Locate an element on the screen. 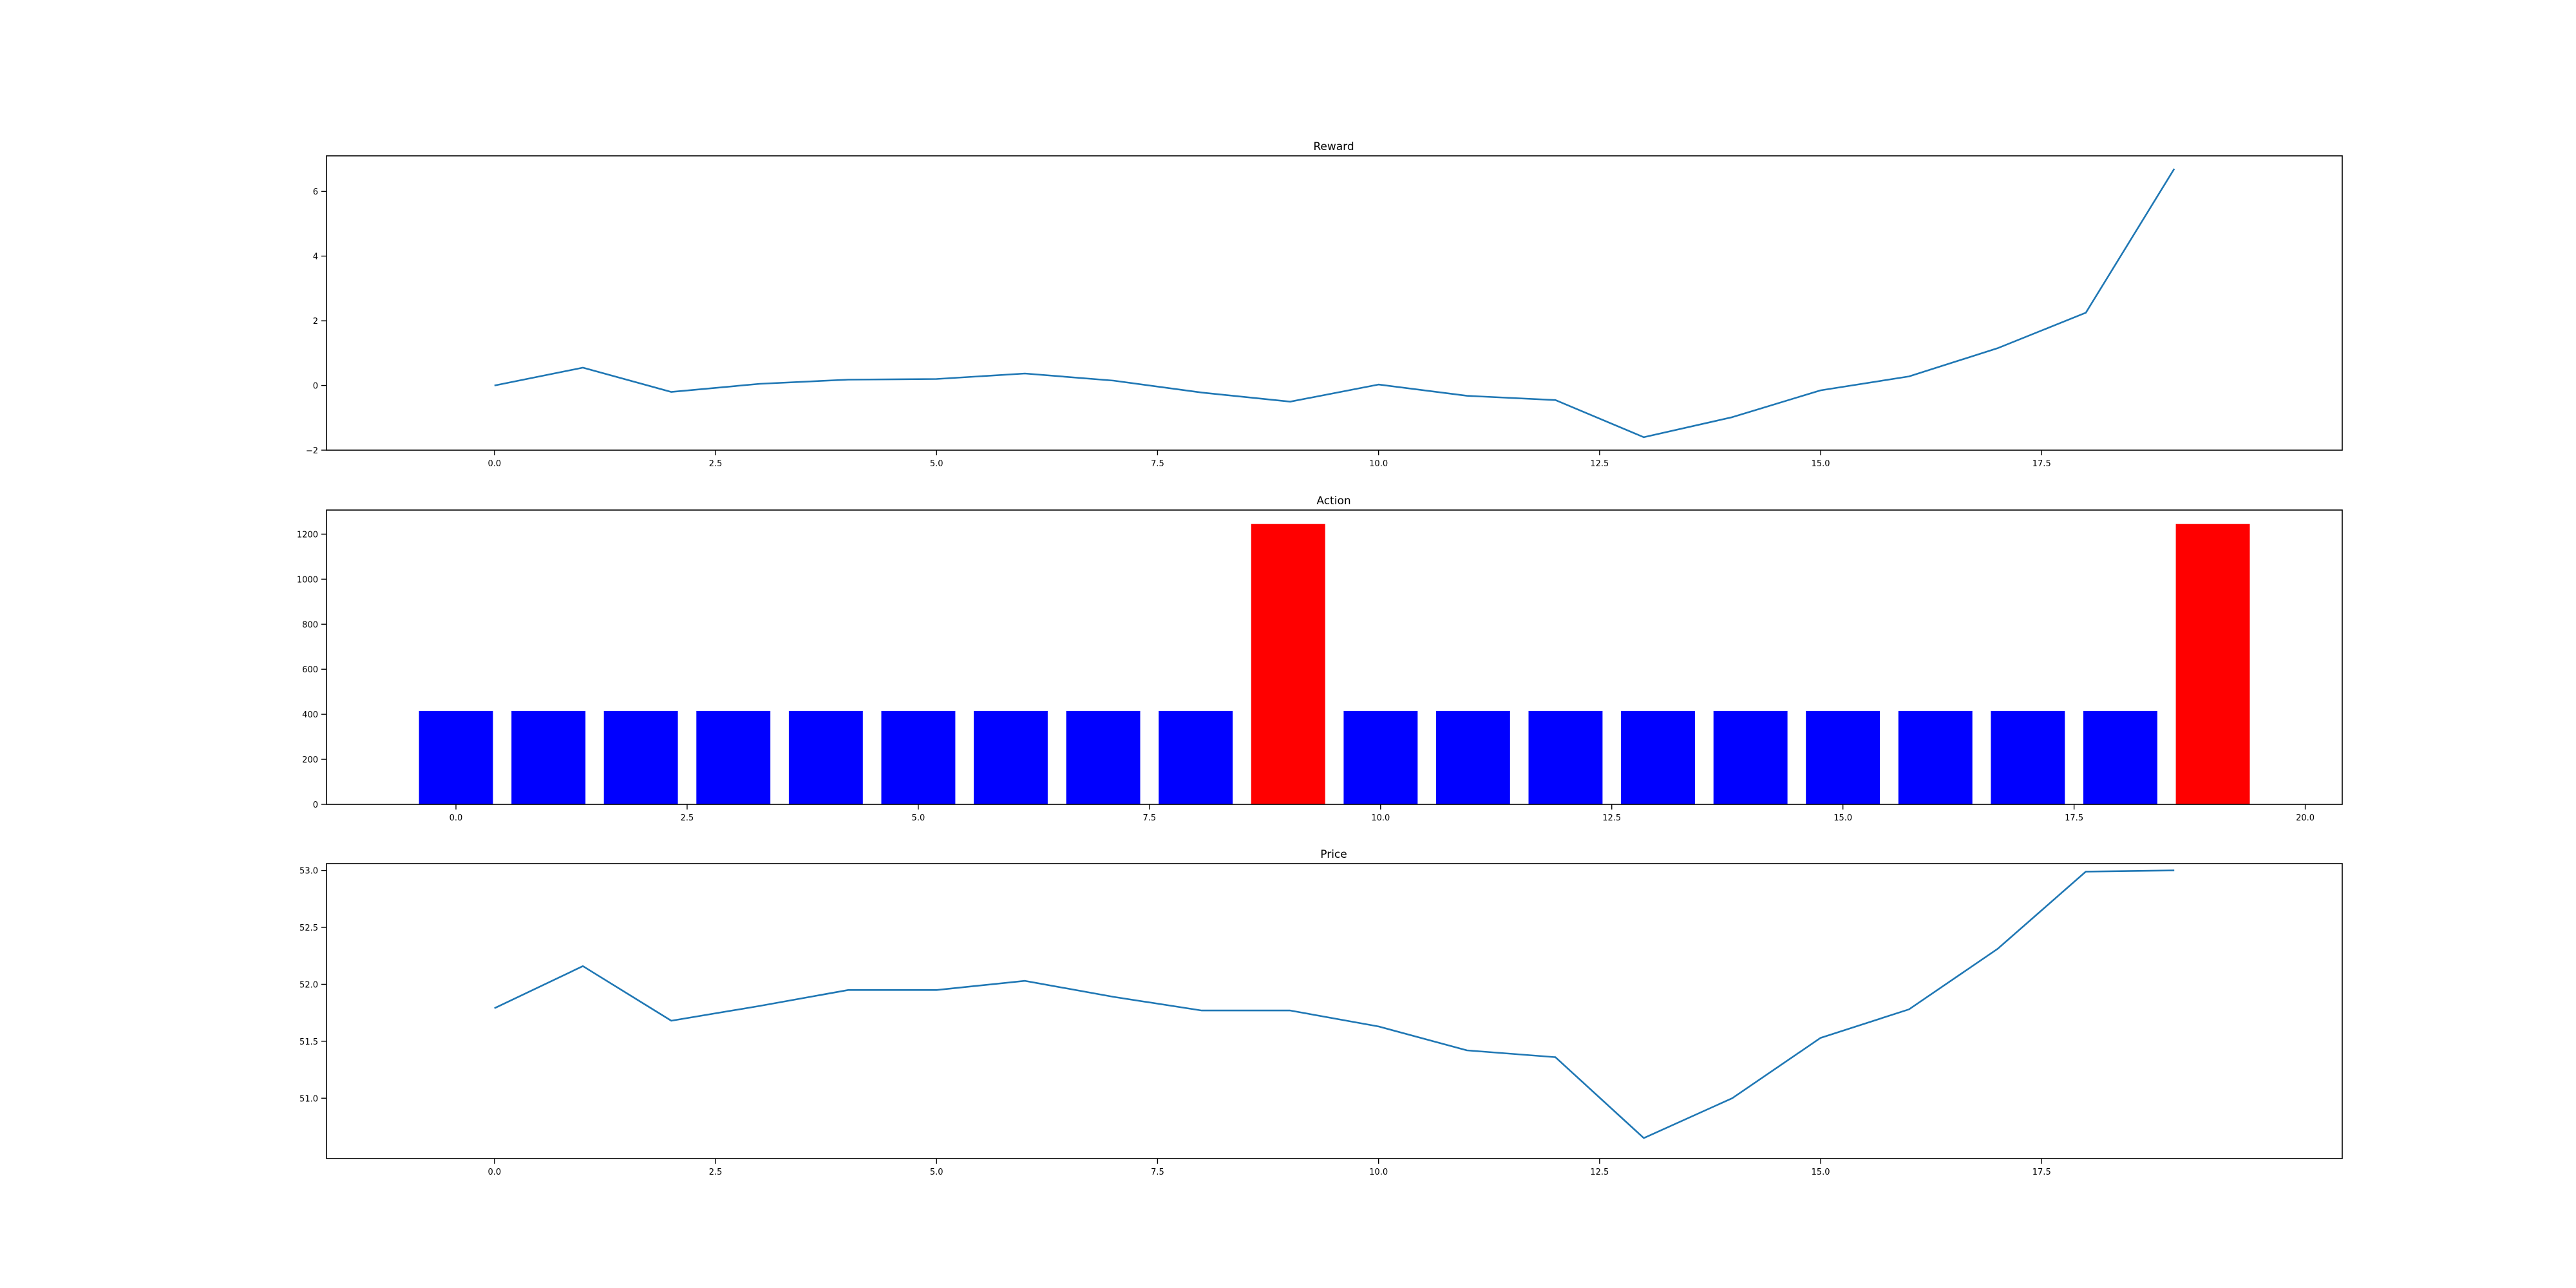 Image resolution: width=2576 pixels, height=1288 pixels. action-ytick-label: 600 is located at coordinates (310, 670).